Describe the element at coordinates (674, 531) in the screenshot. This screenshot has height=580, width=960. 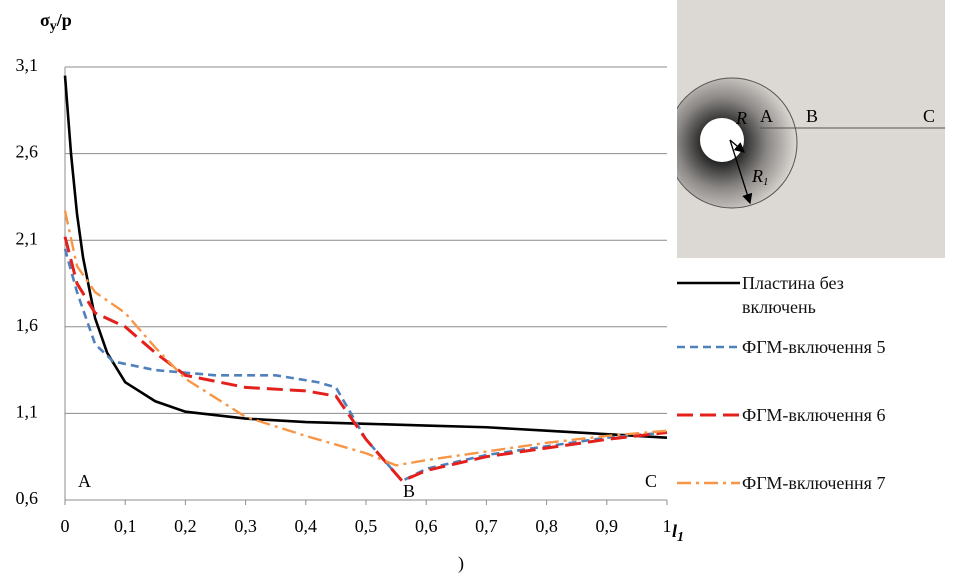
I see `x-label-main: l` at that location.